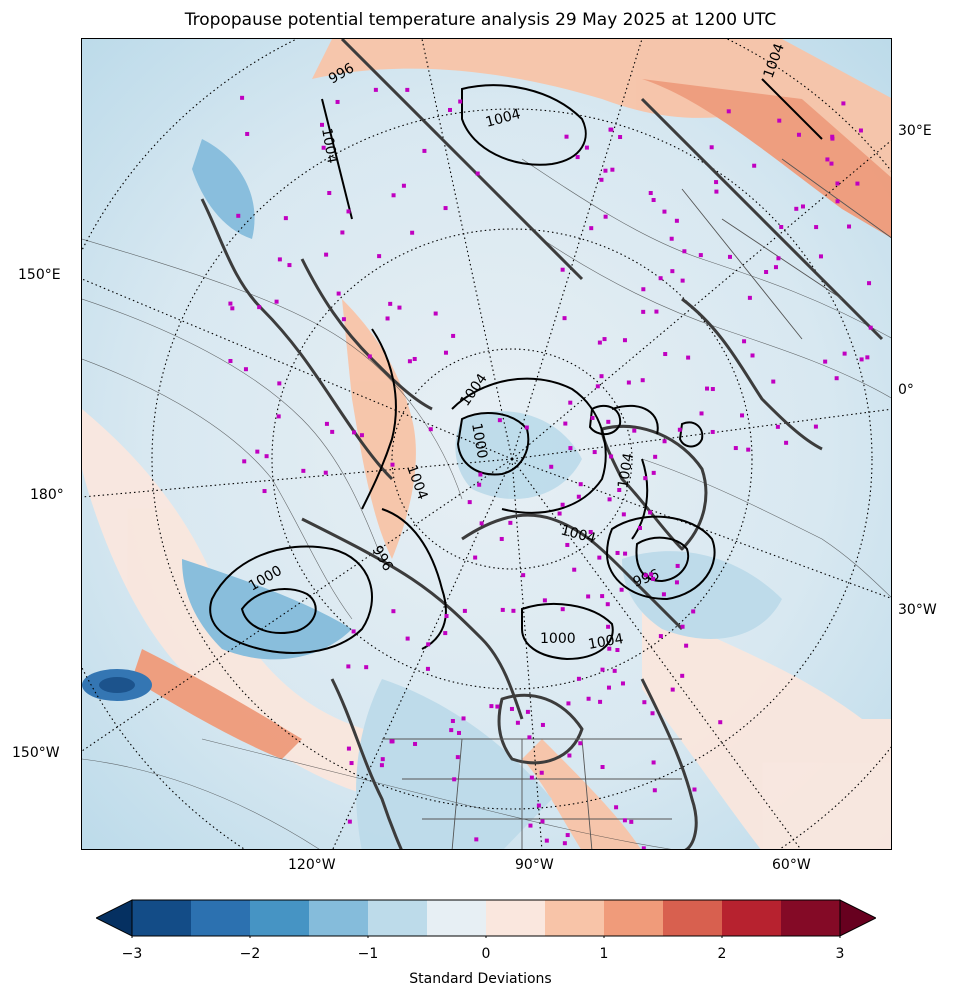  What do you see at coordinates (858, 918) in the screenshot?
I see `colorbar-extend-high` at bounding box center [858, 918].